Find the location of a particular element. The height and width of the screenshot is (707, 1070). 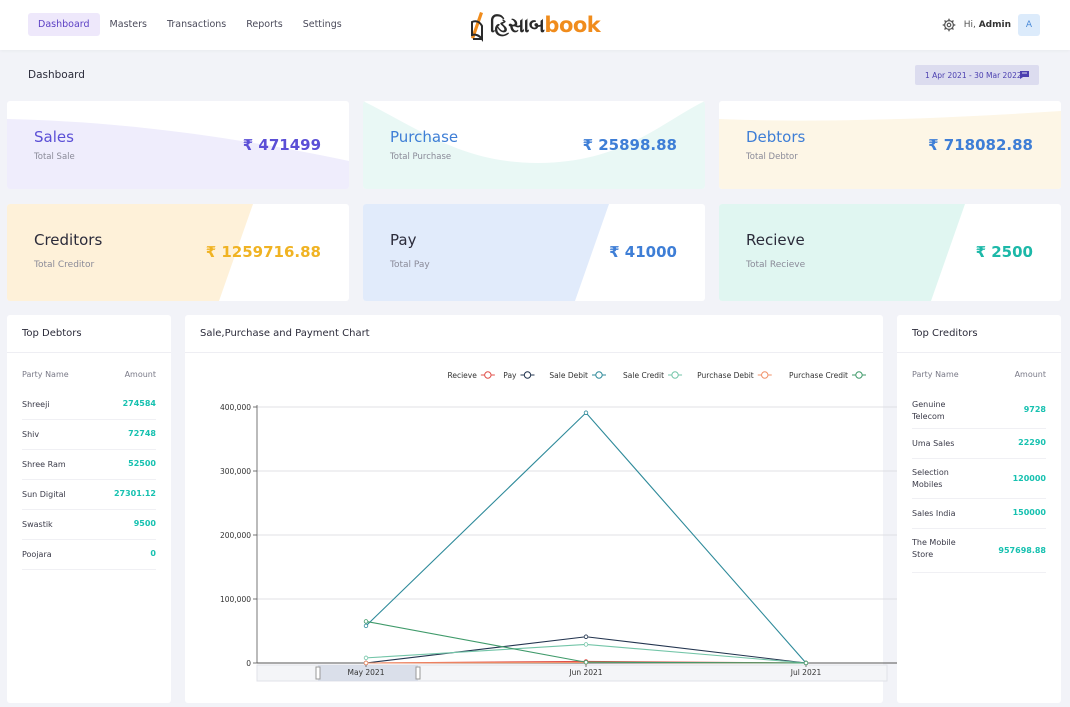

flag-icon is located at coordinates (1024, 75).